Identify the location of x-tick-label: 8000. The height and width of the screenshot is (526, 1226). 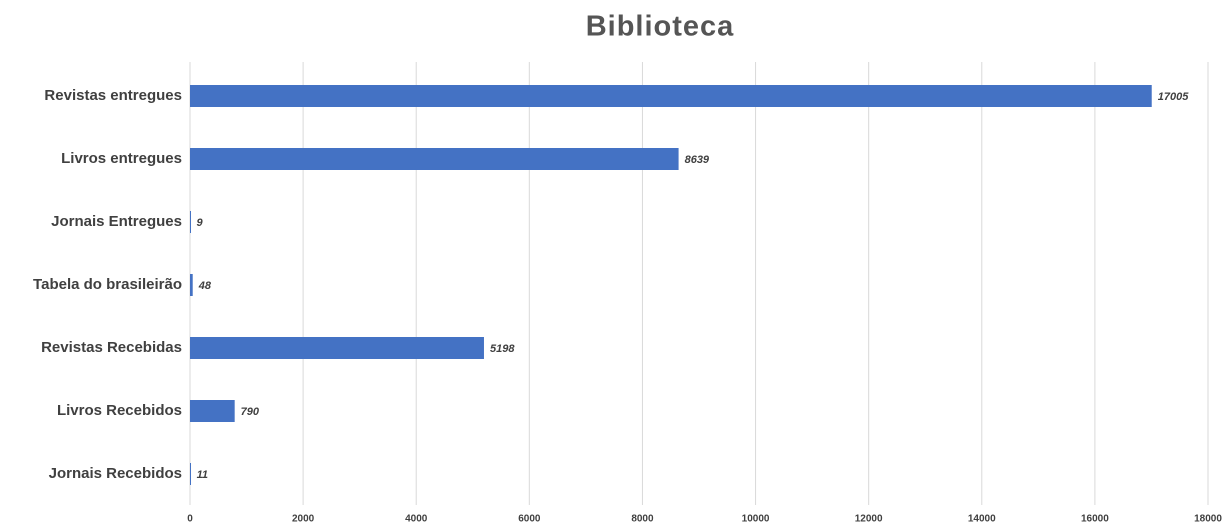
(642, 519).